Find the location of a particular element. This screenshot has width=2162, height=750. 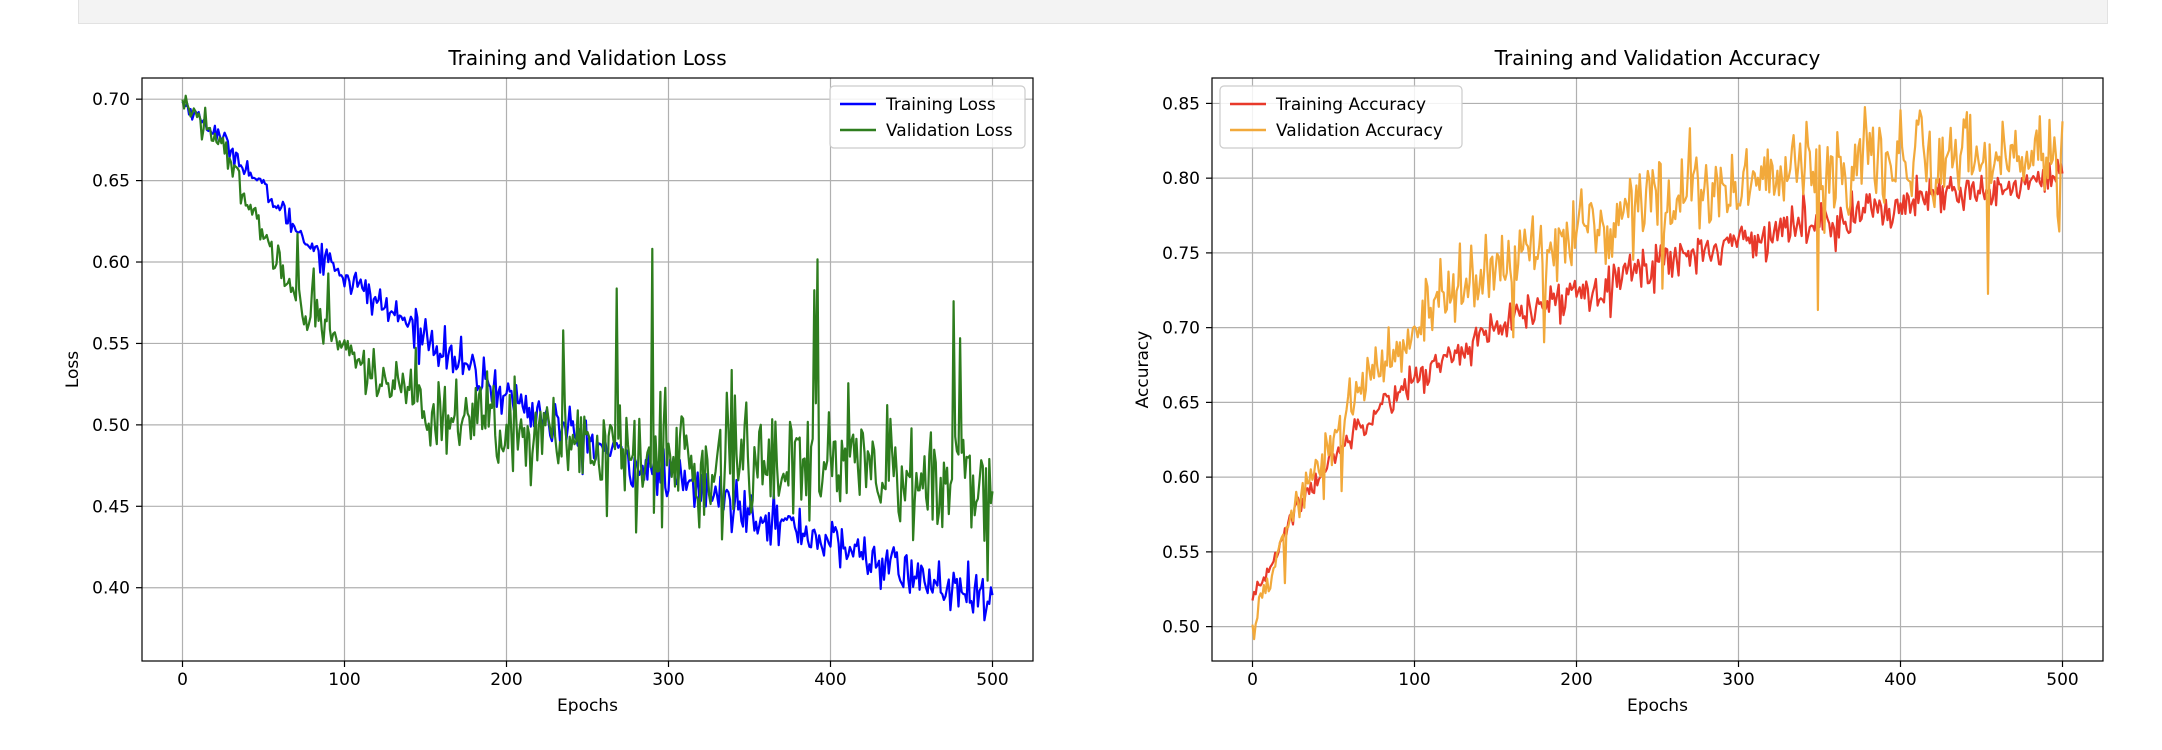

legend: Training Accuracy Validation Accuracy is located at coordinates (1341, 117).